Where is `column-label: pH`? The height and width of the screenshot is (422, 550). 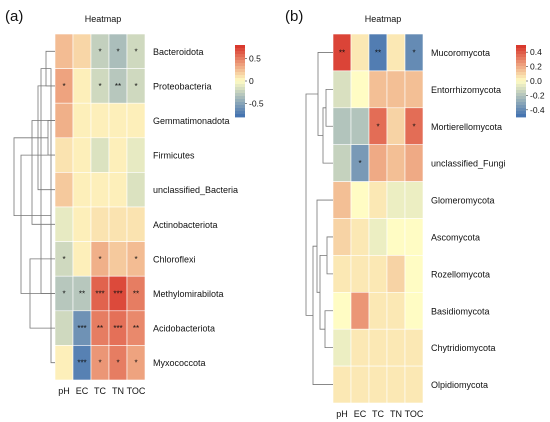
column-label: pH is located at coordinates (342, 414).